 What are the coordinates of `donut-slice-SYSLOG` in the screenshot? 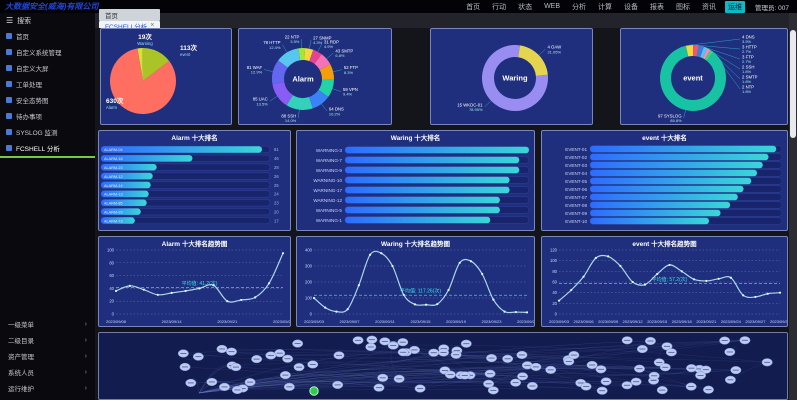 It's located at (693, 78).